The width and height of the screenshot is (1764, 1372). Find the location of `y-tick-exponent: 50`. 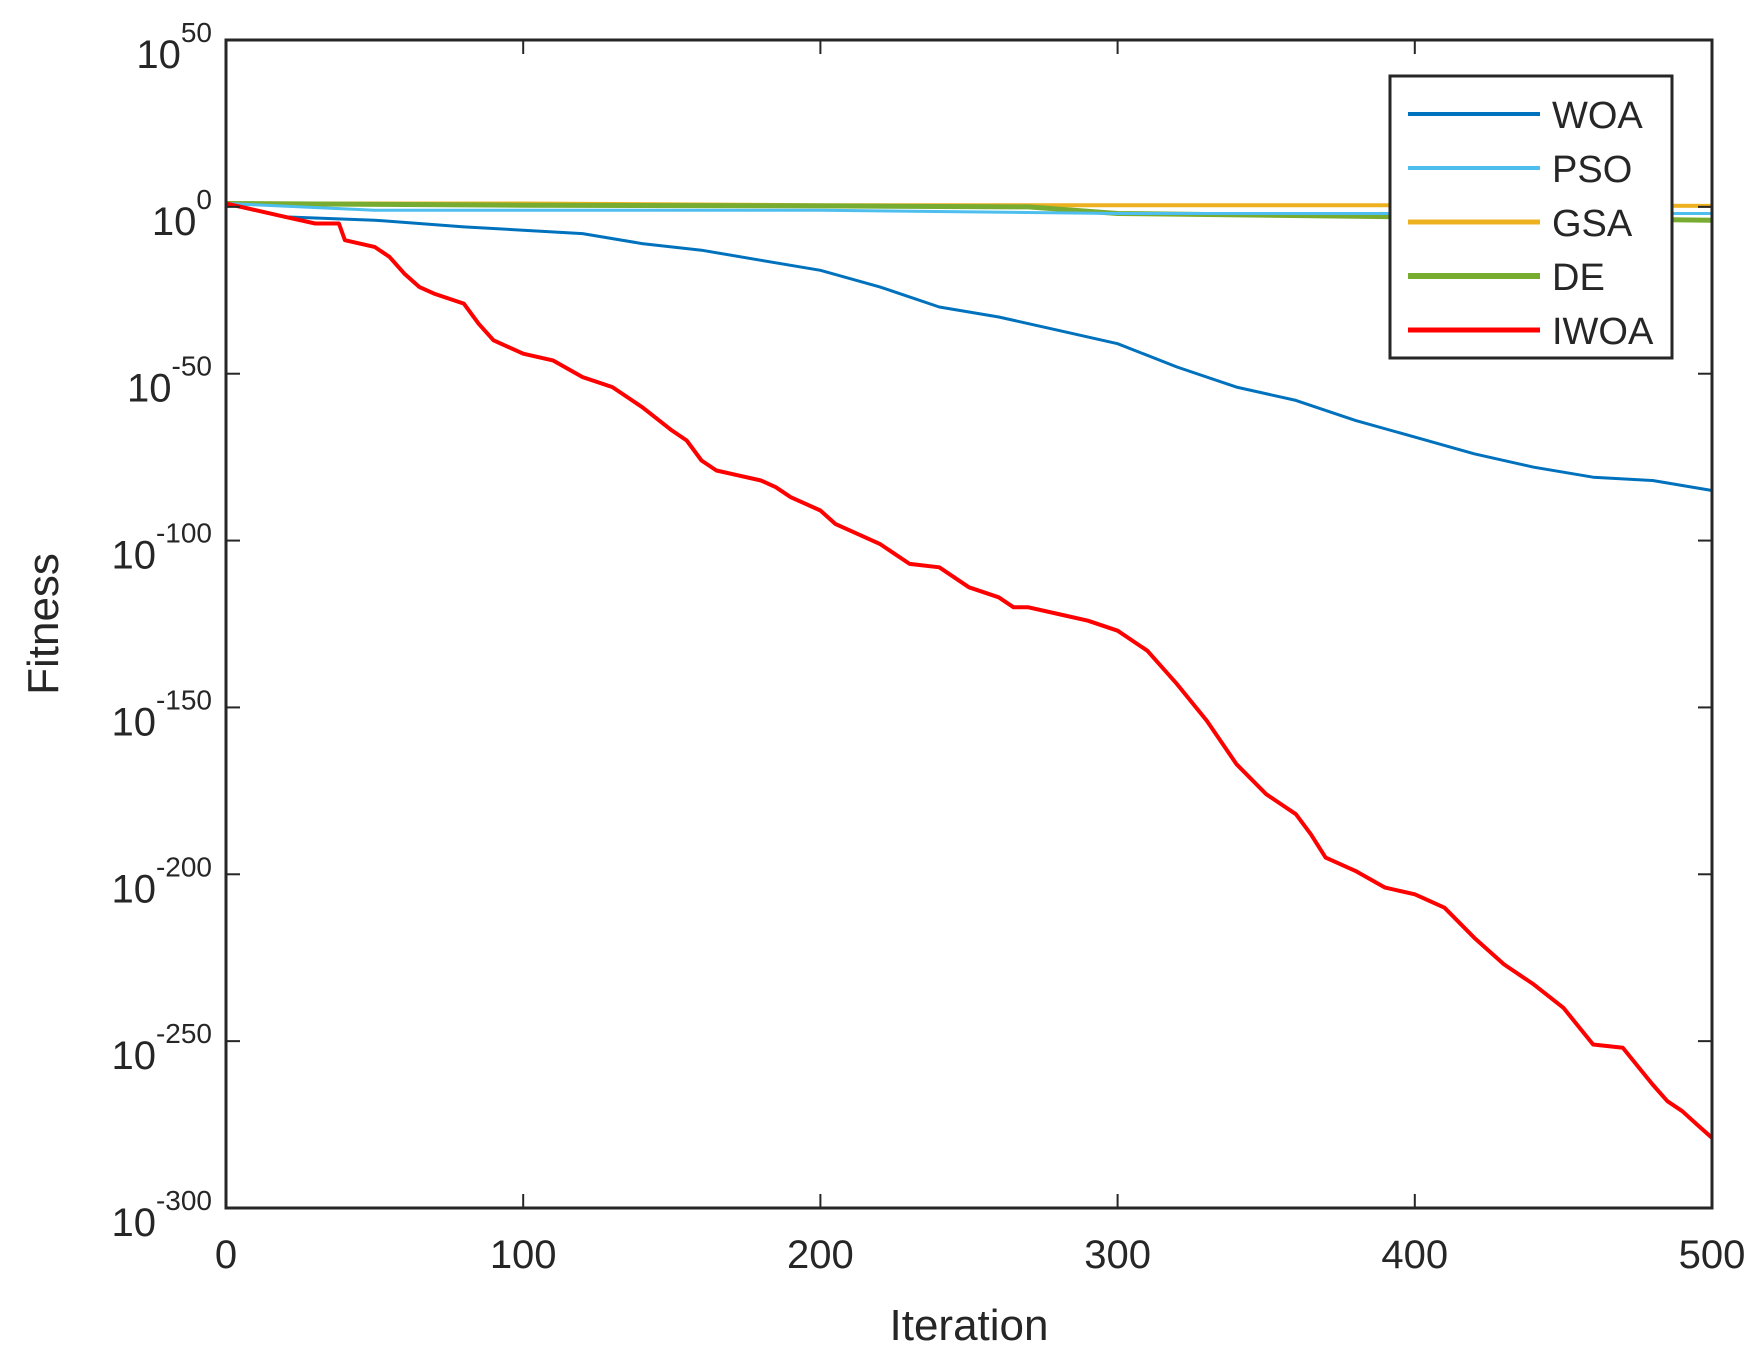

y-tick-exponent: 50 is located at coordinates (196, 32).